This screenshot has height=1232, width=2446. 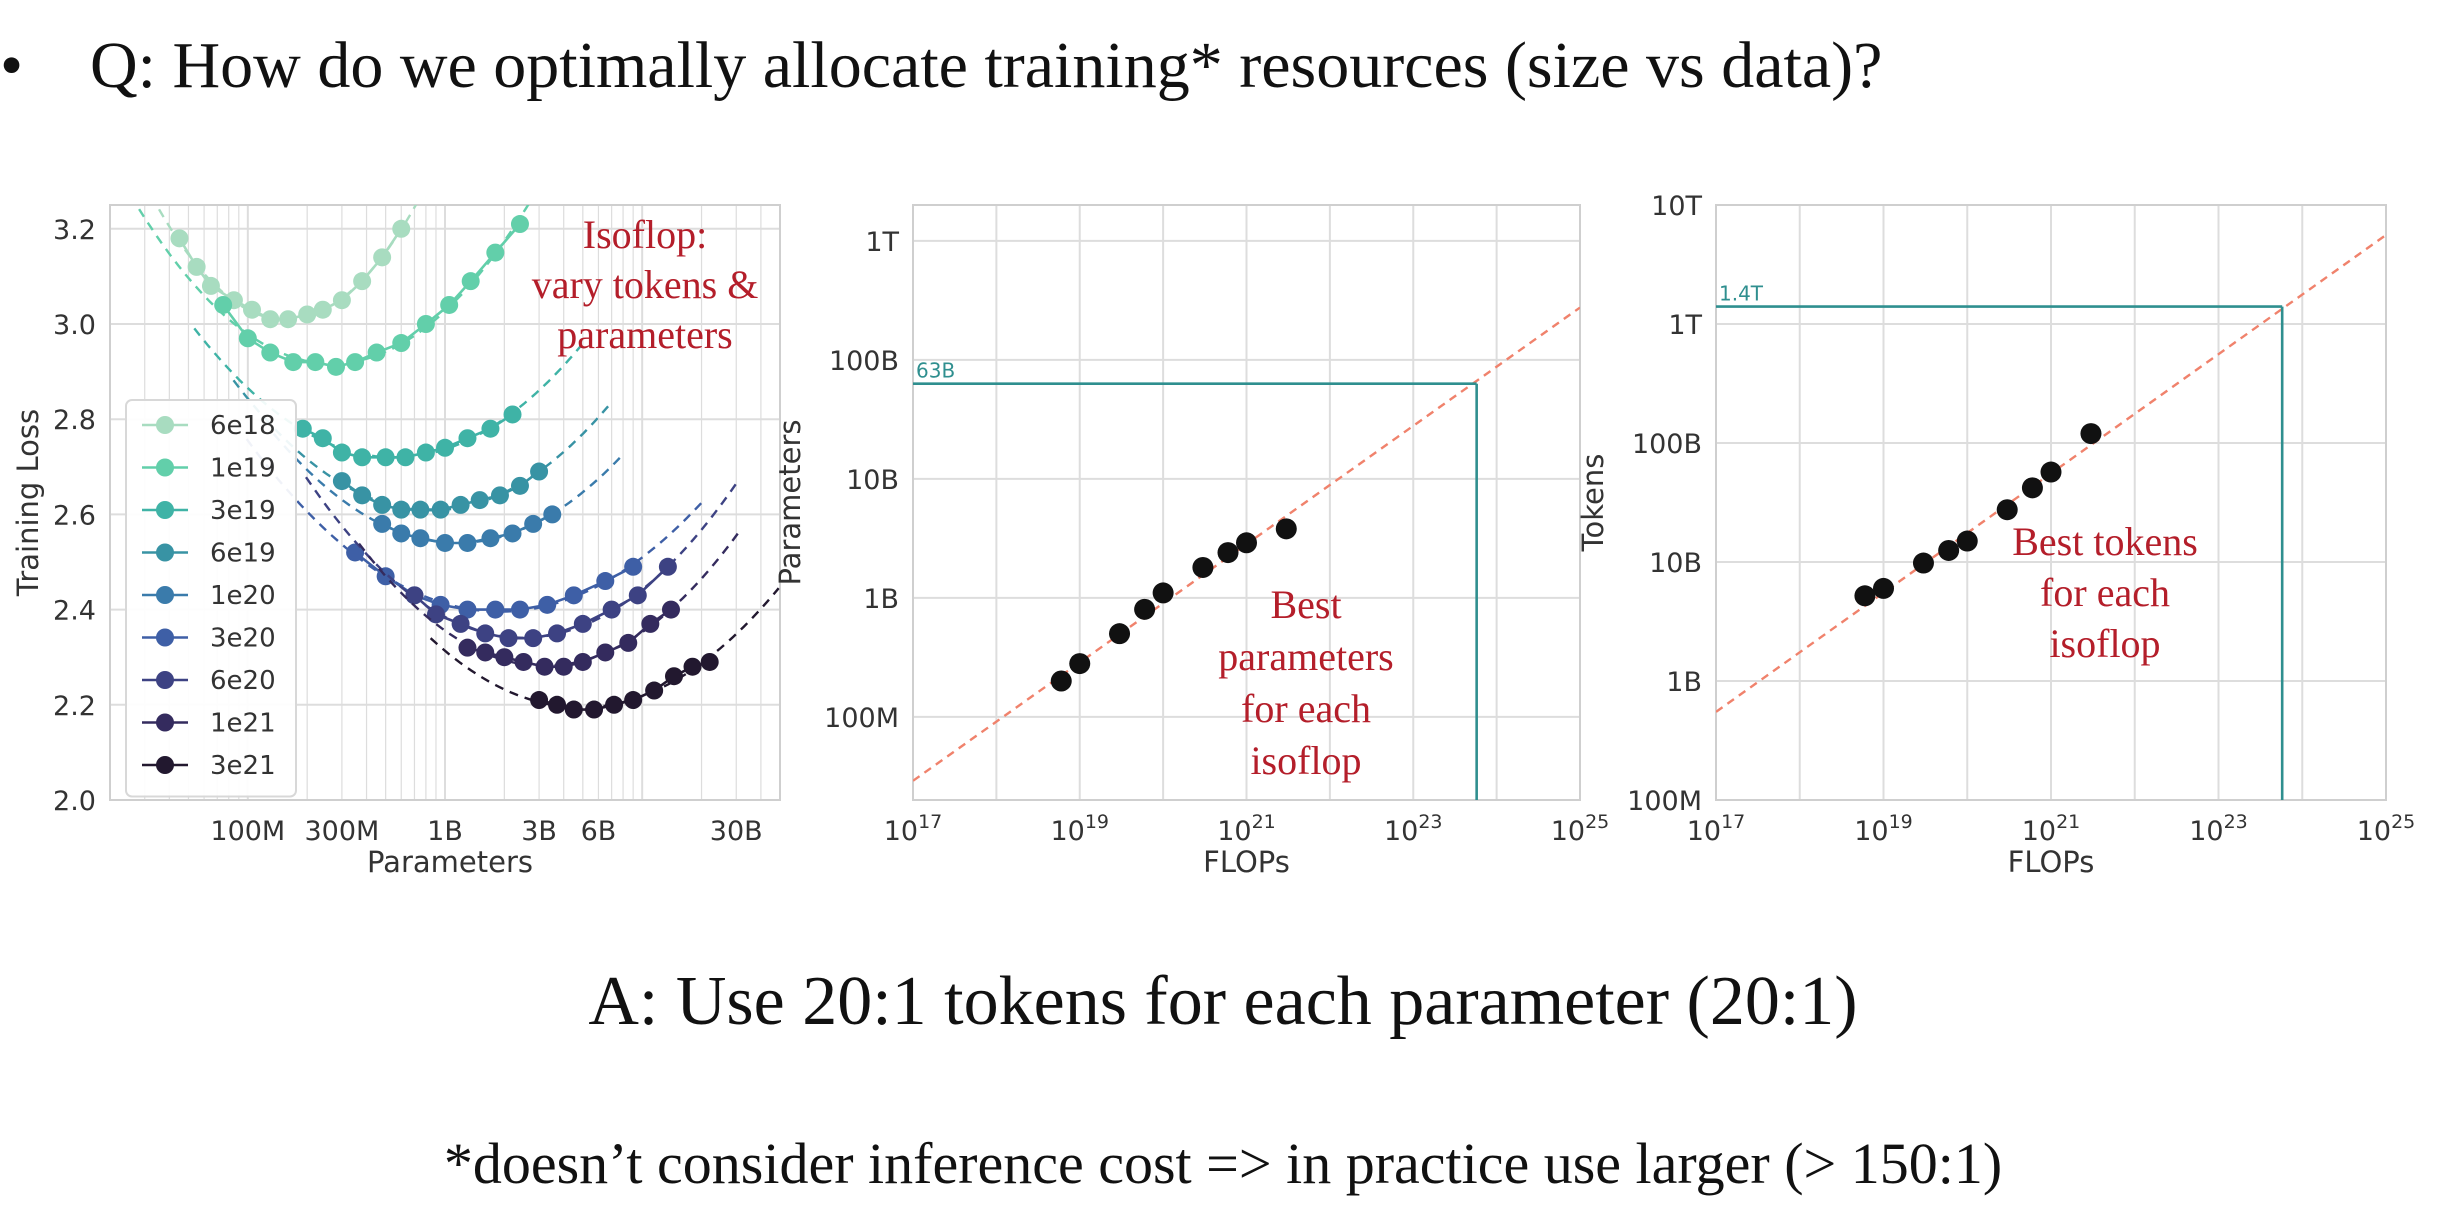 I want to click on x-tick-label: 1B, so click(x=445, y=831).